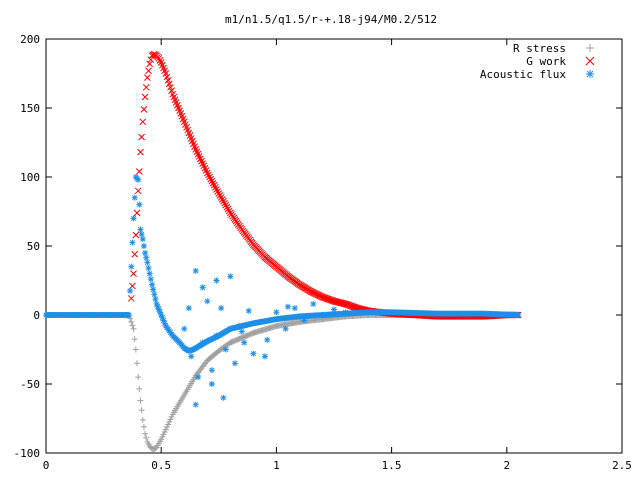  What do you see at coordinates (506, 465) in the screenshot?
I see `x-tick-label: 2` at bounding box center [506, 465].